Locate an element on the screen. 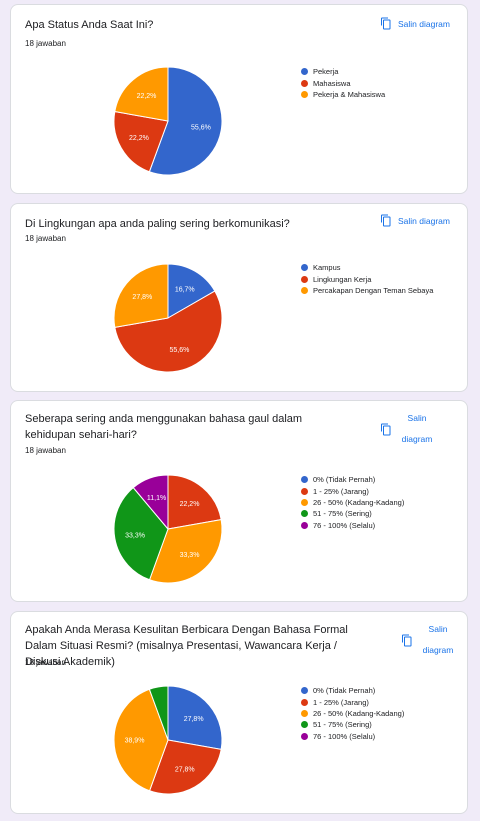 The image size is (480, 821). legend-label: 51 - 75% (Sering) is located at coordinates (342, 514).